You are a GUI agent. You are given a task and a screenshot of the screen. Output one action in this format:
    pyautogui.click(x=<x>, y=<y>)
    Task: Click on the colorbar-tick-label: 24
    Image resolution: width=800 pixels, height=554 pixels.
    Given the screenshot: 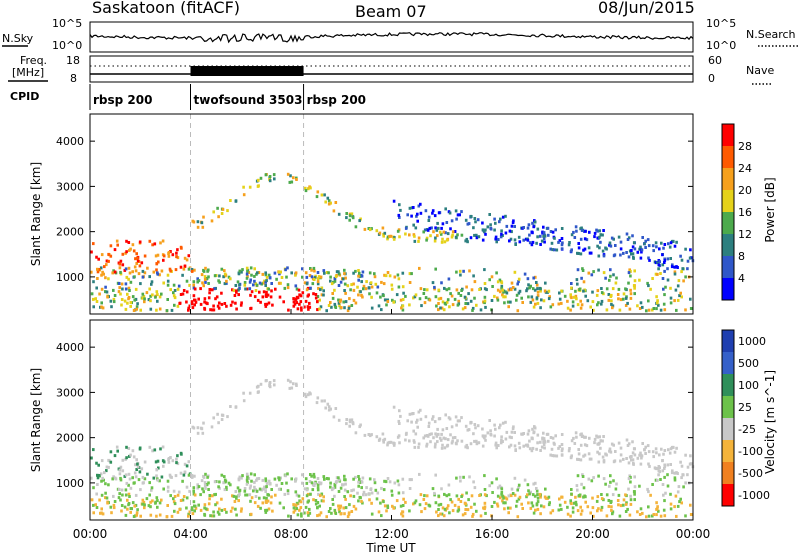 What is the action you would take?
    pyautogui.click(x=745, y=168)
    